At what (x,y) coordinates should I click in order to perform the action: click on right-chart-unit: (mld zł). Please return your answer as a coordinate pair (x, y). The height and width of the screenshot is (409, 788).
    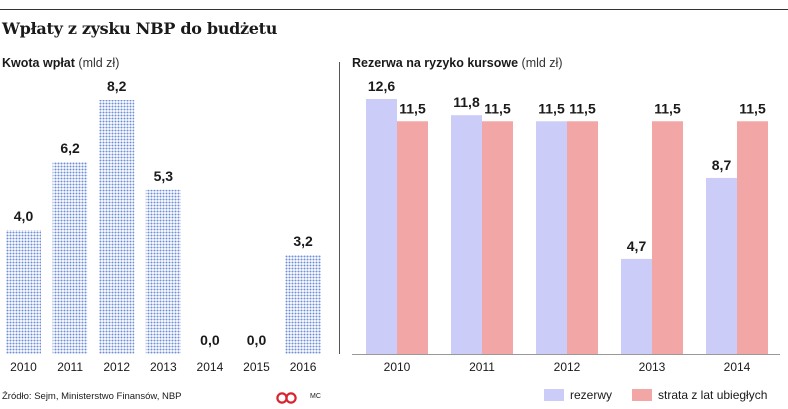
    Looking at the image, I should click on (542, 63).